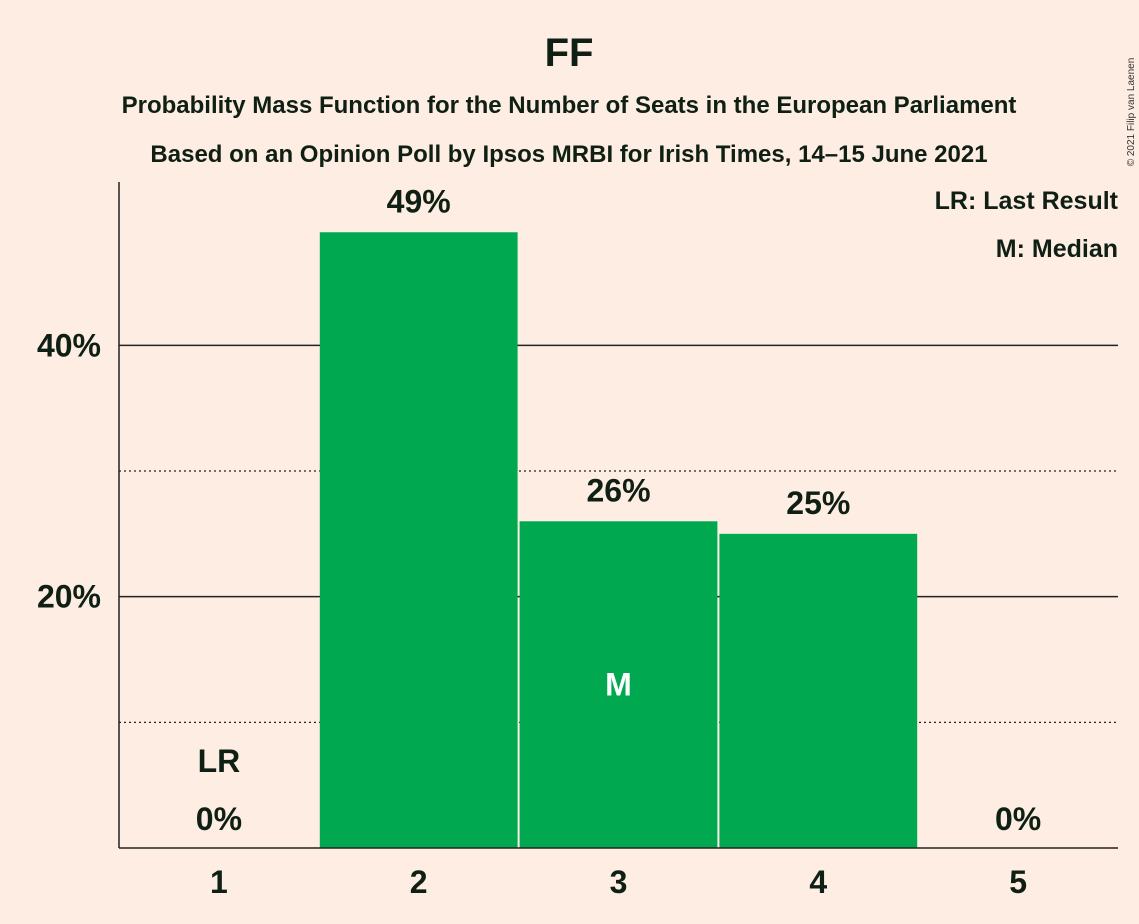  What do you see at coordinates (818, 503) in the screenshot?
I see `bar-value-label-4: 25%` at bounding box center [818, 503].